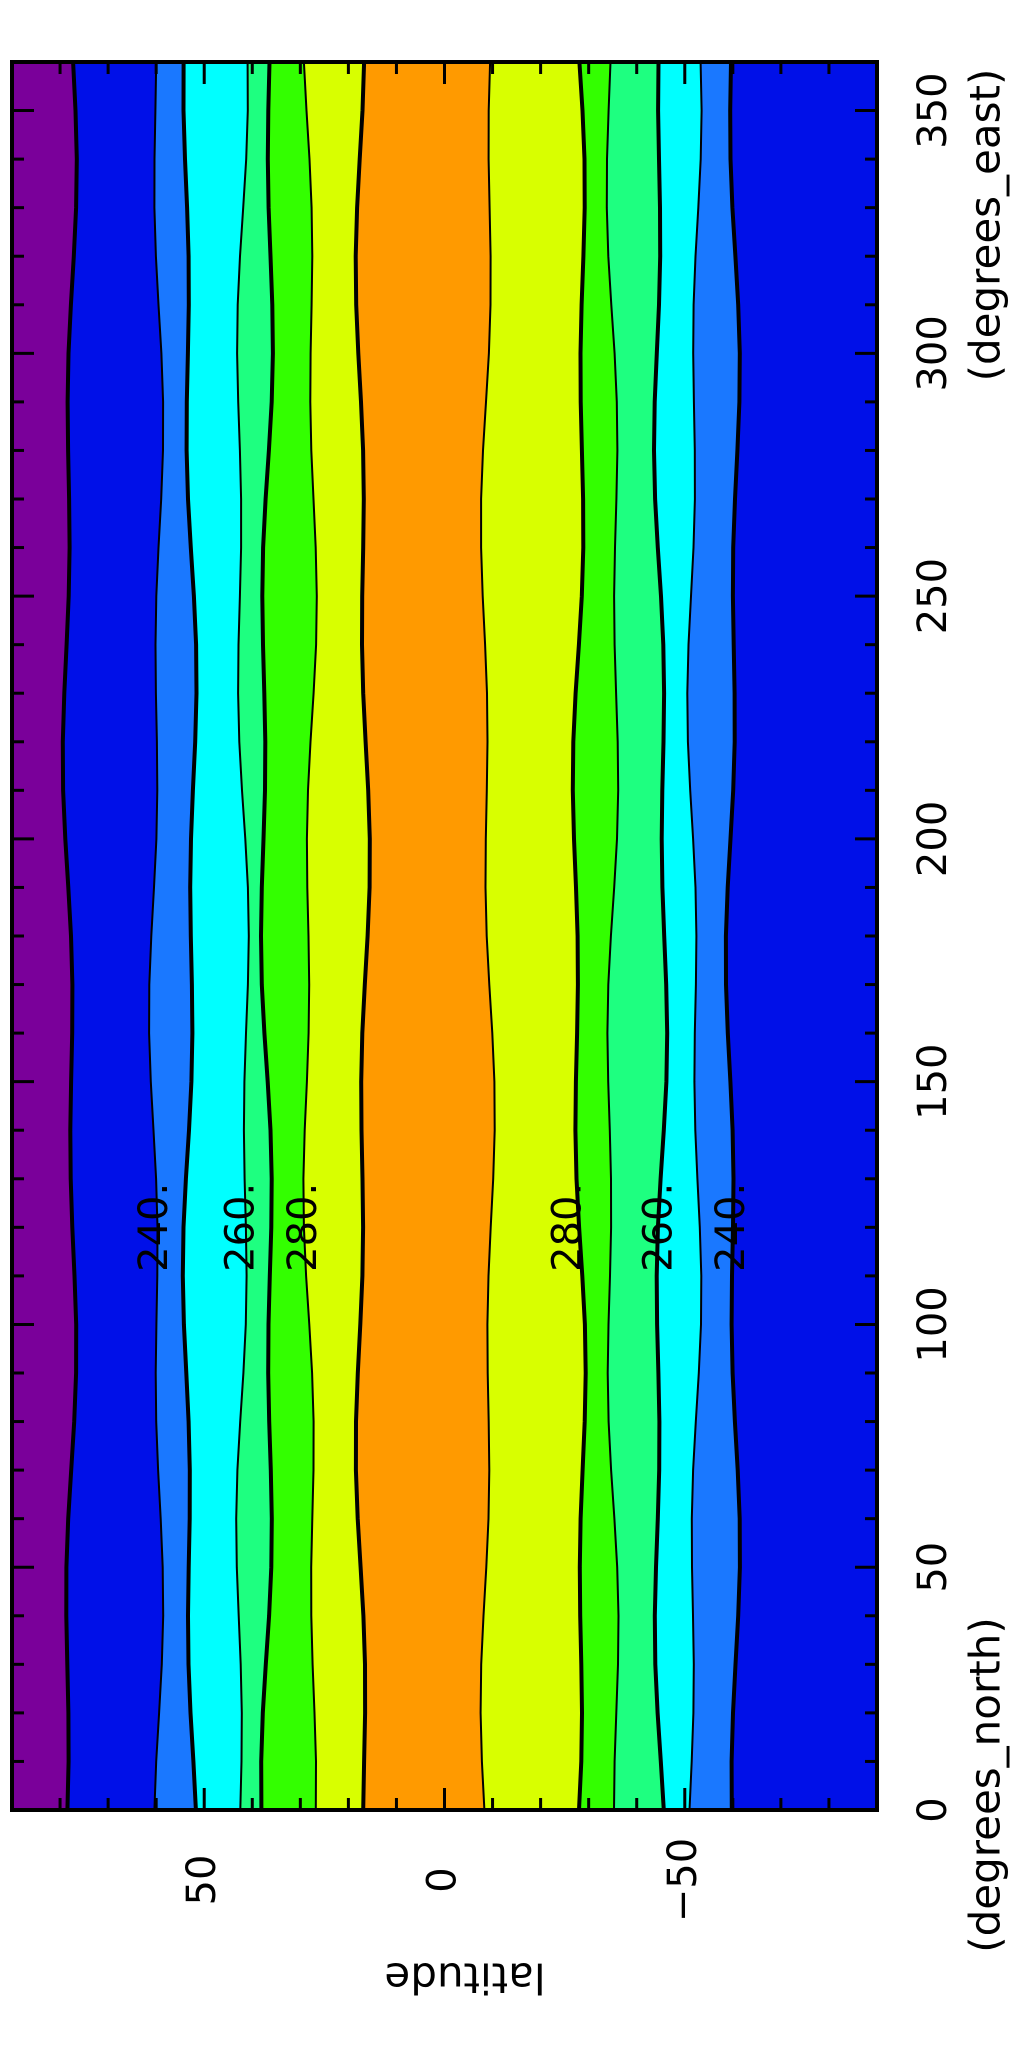  What do you see at coordinates (933, 1809) in the screenshot?
I see `x-tick-label: 0` at bounding box center [933, 1809].